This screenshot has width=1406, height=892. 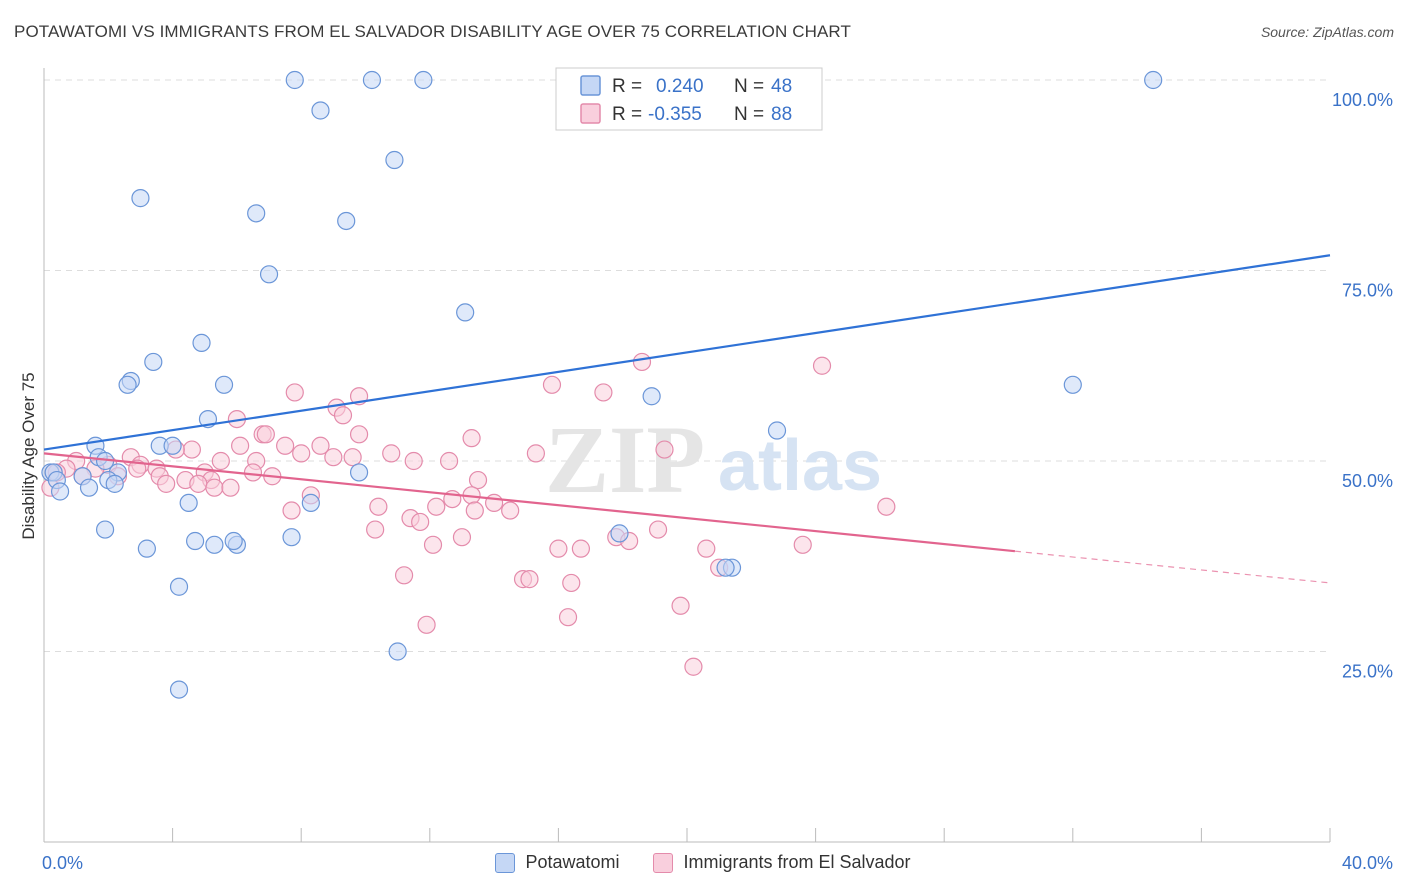 I want to click on y-tick-label-50: 50.0%, so click(x=1367, y=481).